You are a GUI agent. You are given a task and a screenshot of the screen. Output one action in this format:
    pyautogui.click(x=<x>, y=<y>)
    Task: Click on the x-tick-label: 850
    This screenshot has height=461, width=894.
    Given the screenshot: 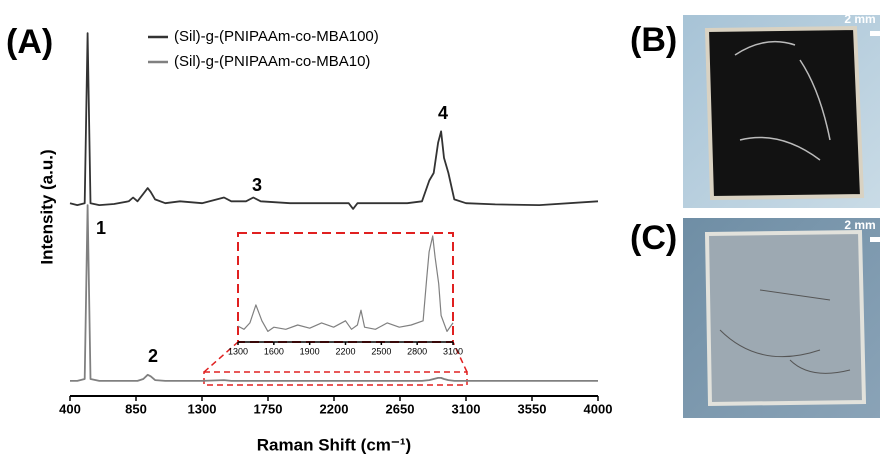 What is the action you would take?
    pyautogui.click(x=136, y=409)
    